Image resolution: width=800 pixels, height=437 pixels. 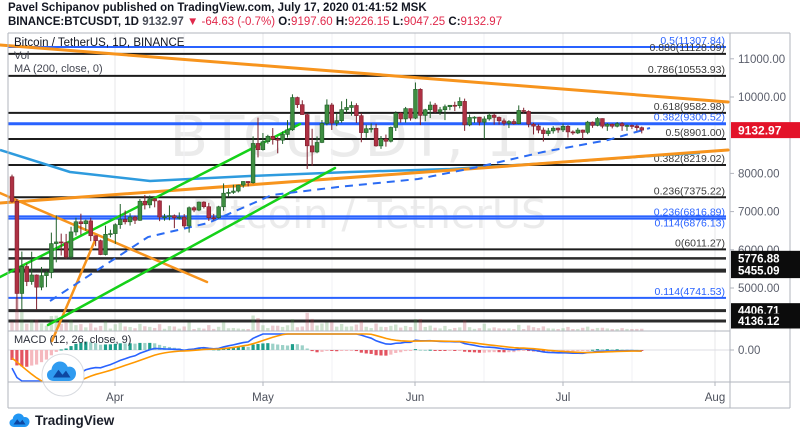 What do you see at coordinates (759, 213) in the screenshot?
I see `svg-text: 7000.00` at bounding box center [759, 213].